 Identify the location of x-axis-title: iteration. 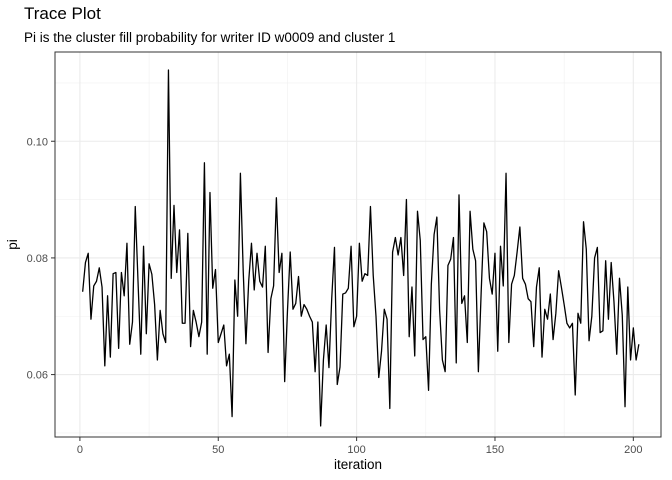
(358, 464).